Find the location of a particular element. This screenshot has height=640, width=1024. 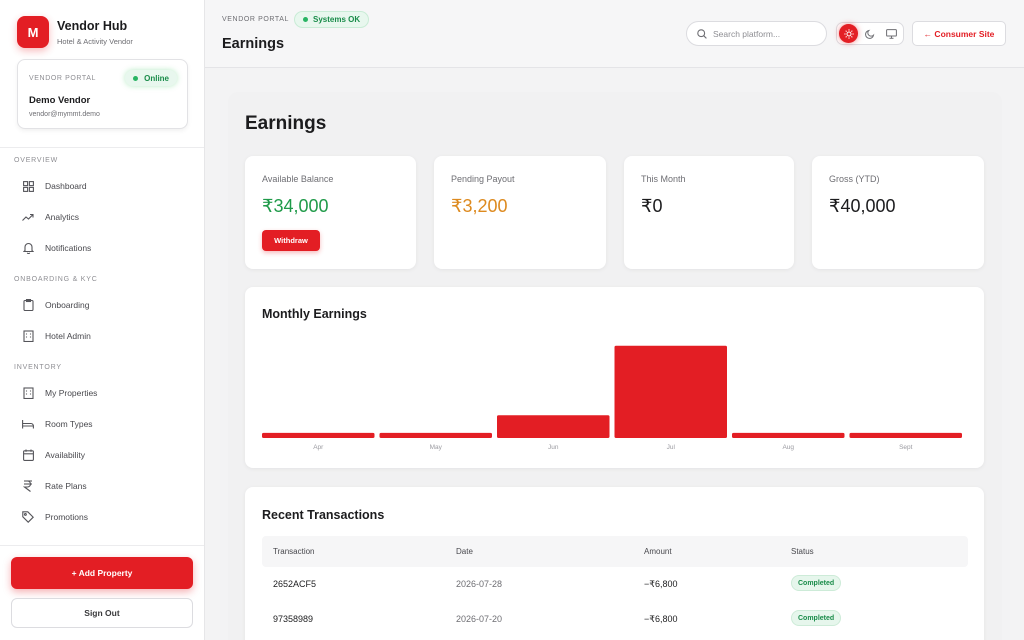

nav-section-overview: OVERVIEW is located at coordinates (36, 160).